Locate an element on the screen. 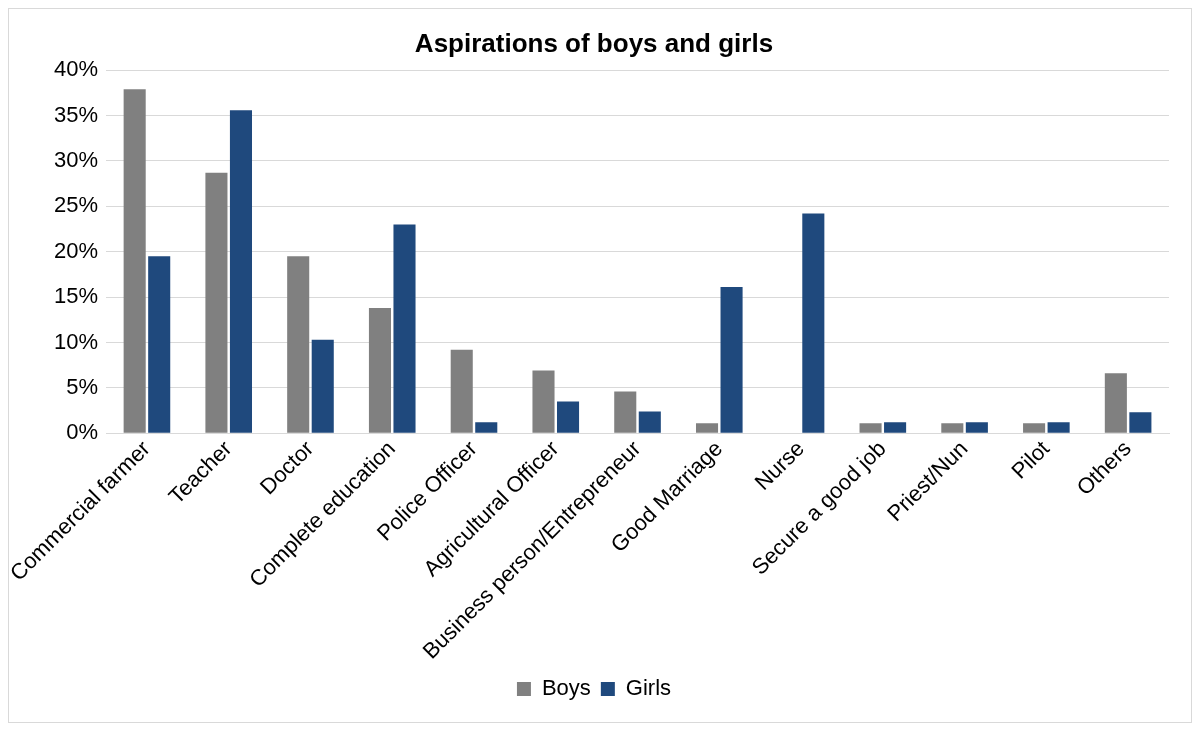  y-tick-label: 40% is located at coordinates (76, 69).